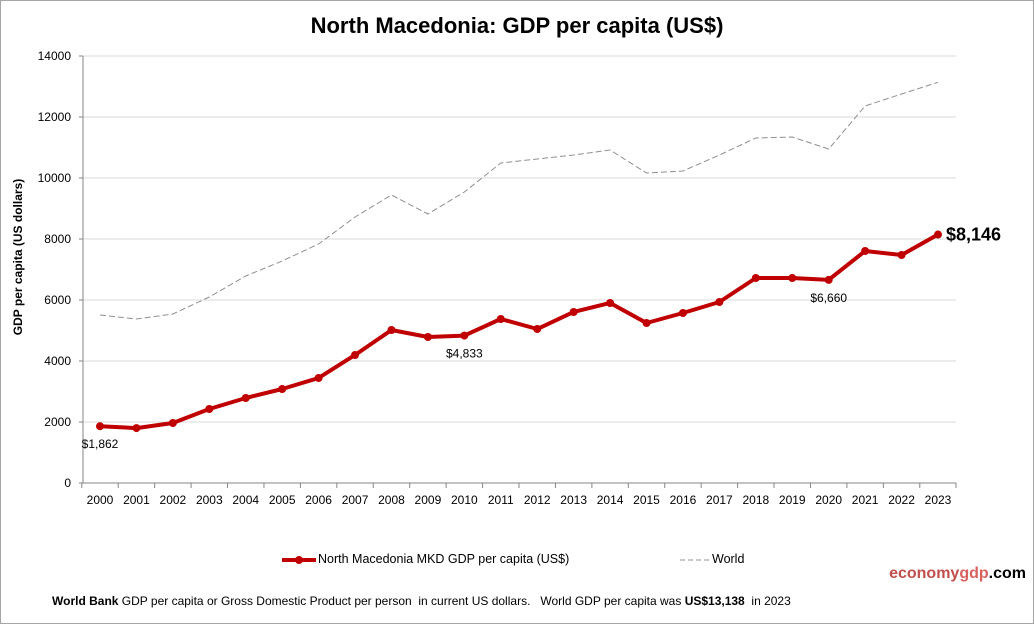 This screenshot has width=1034, height=624. What do you see at coordinates (695, 560) in the screenshot?
I see `legend-marker-world` at bounding box center [695, 560].